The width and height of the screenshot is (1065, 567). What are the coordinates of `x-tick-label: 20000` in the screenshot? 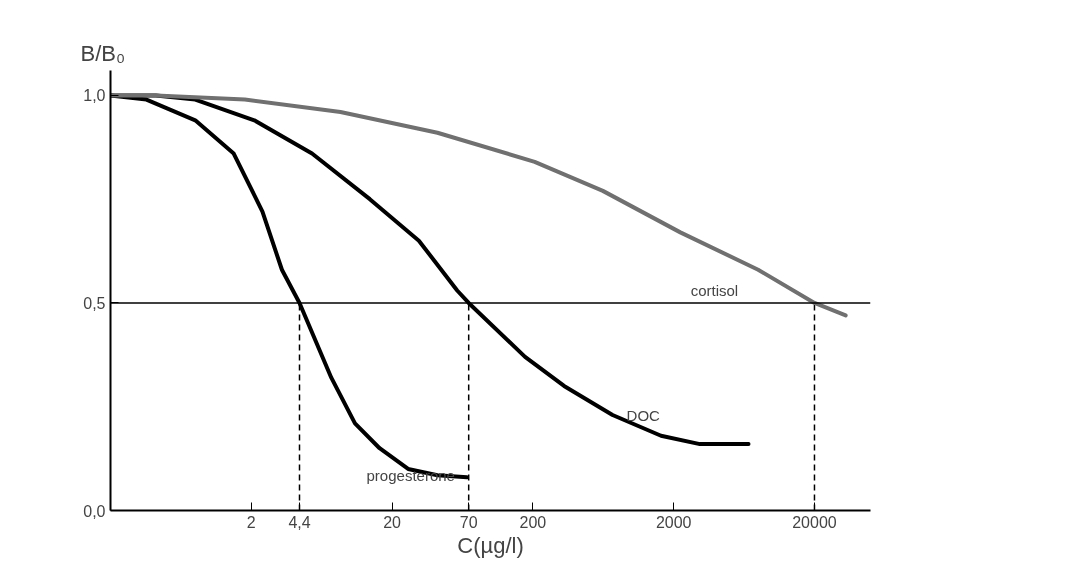 It's located at (814, 522).